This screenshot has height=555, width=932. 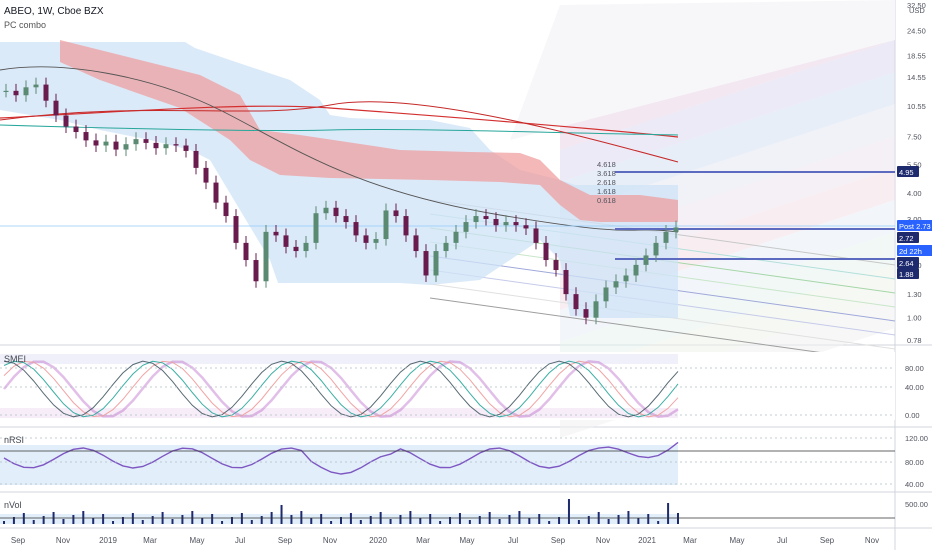 I want to click on price-tick-label: 0.78, so click(x=914, y=340).